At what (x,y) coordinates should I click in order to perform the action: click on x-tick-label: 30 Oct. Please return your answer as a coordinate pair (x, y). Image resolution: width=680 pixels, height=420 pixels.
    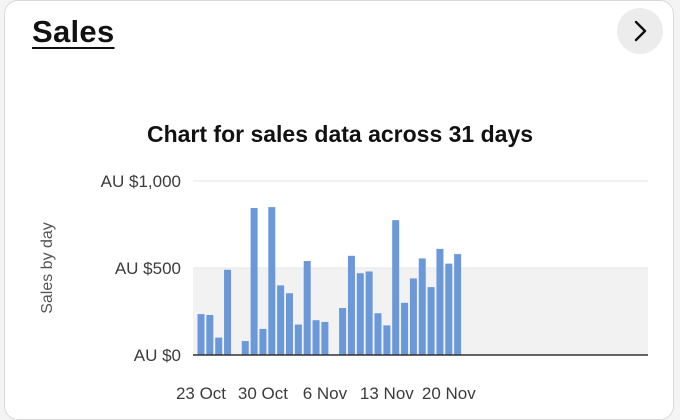
    Looking at the image, I should click on (263, 393).